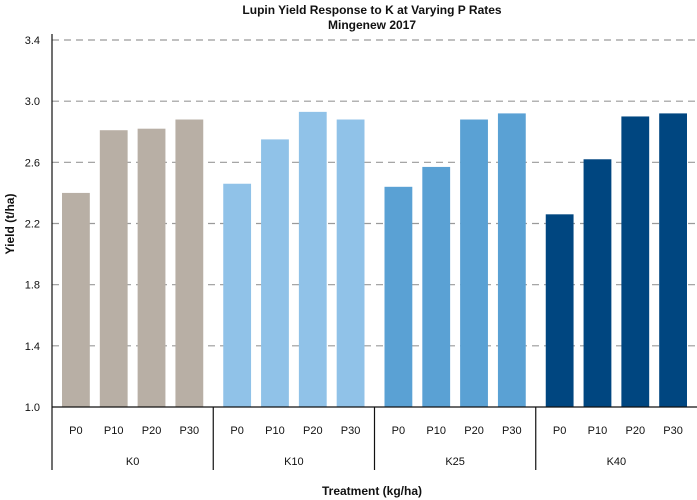  I want to click on group-label: K10, so click(294, 462).